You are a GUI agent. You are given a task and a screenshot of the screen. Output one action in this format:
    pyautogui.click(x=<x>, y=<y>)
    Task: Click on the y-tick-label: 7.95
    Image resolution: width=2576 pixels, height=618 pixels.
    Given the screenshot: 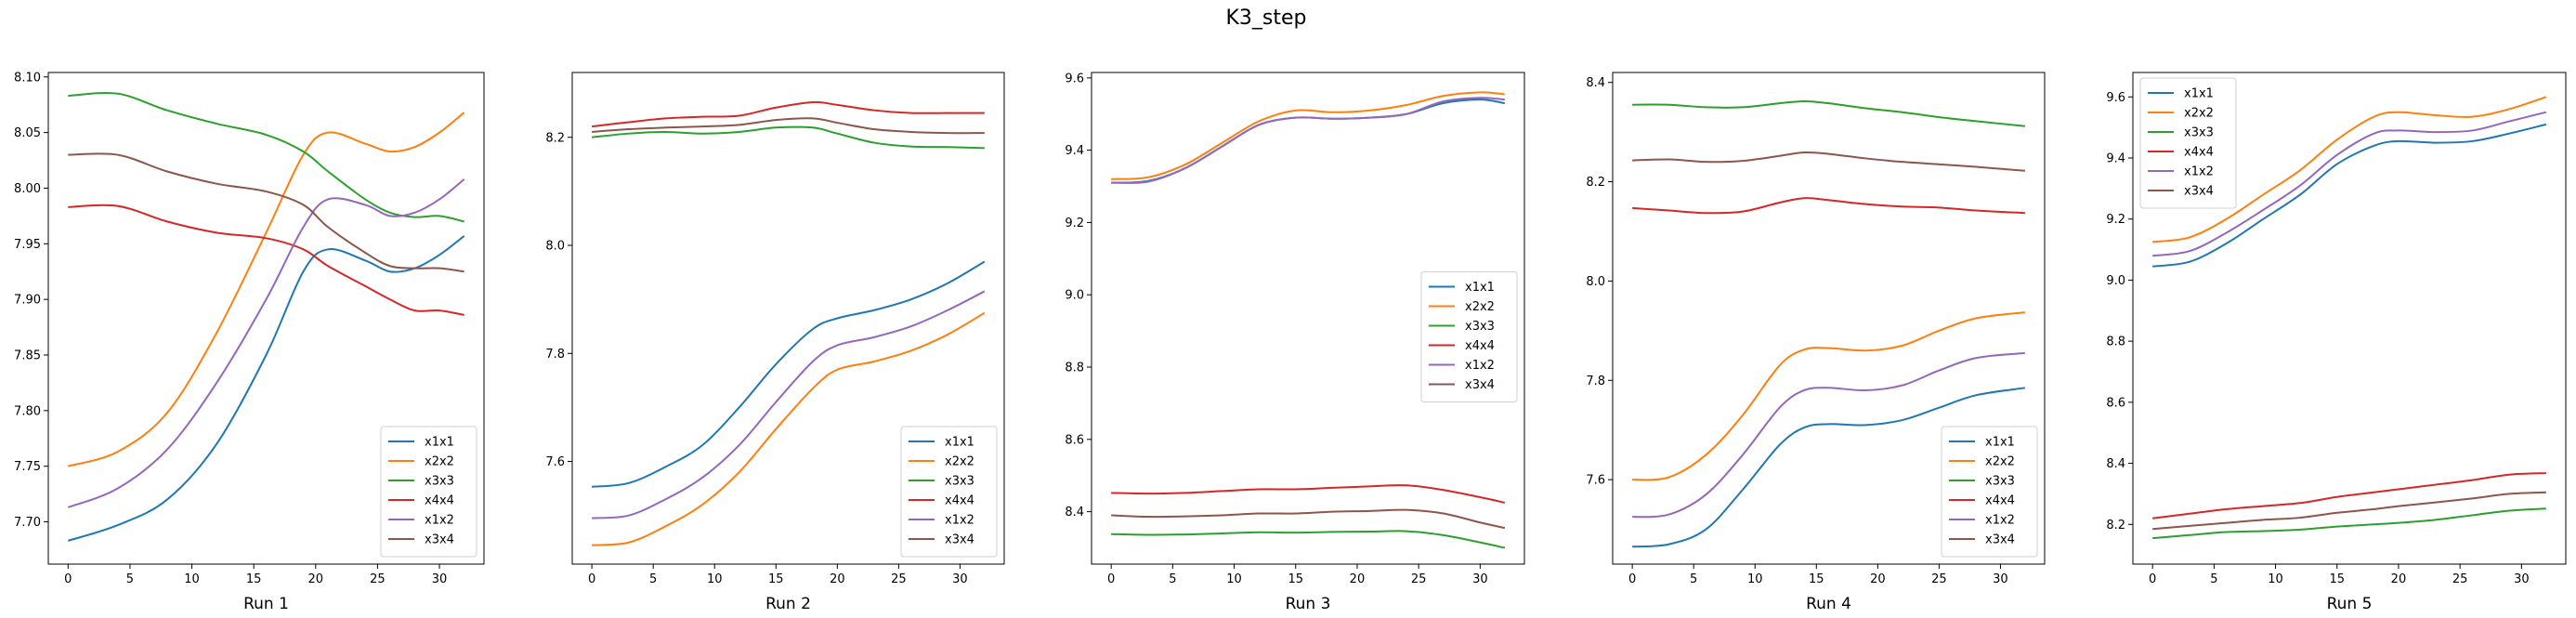 What is the action you would take?
    pyautogui.click(x=27, y=245)
    